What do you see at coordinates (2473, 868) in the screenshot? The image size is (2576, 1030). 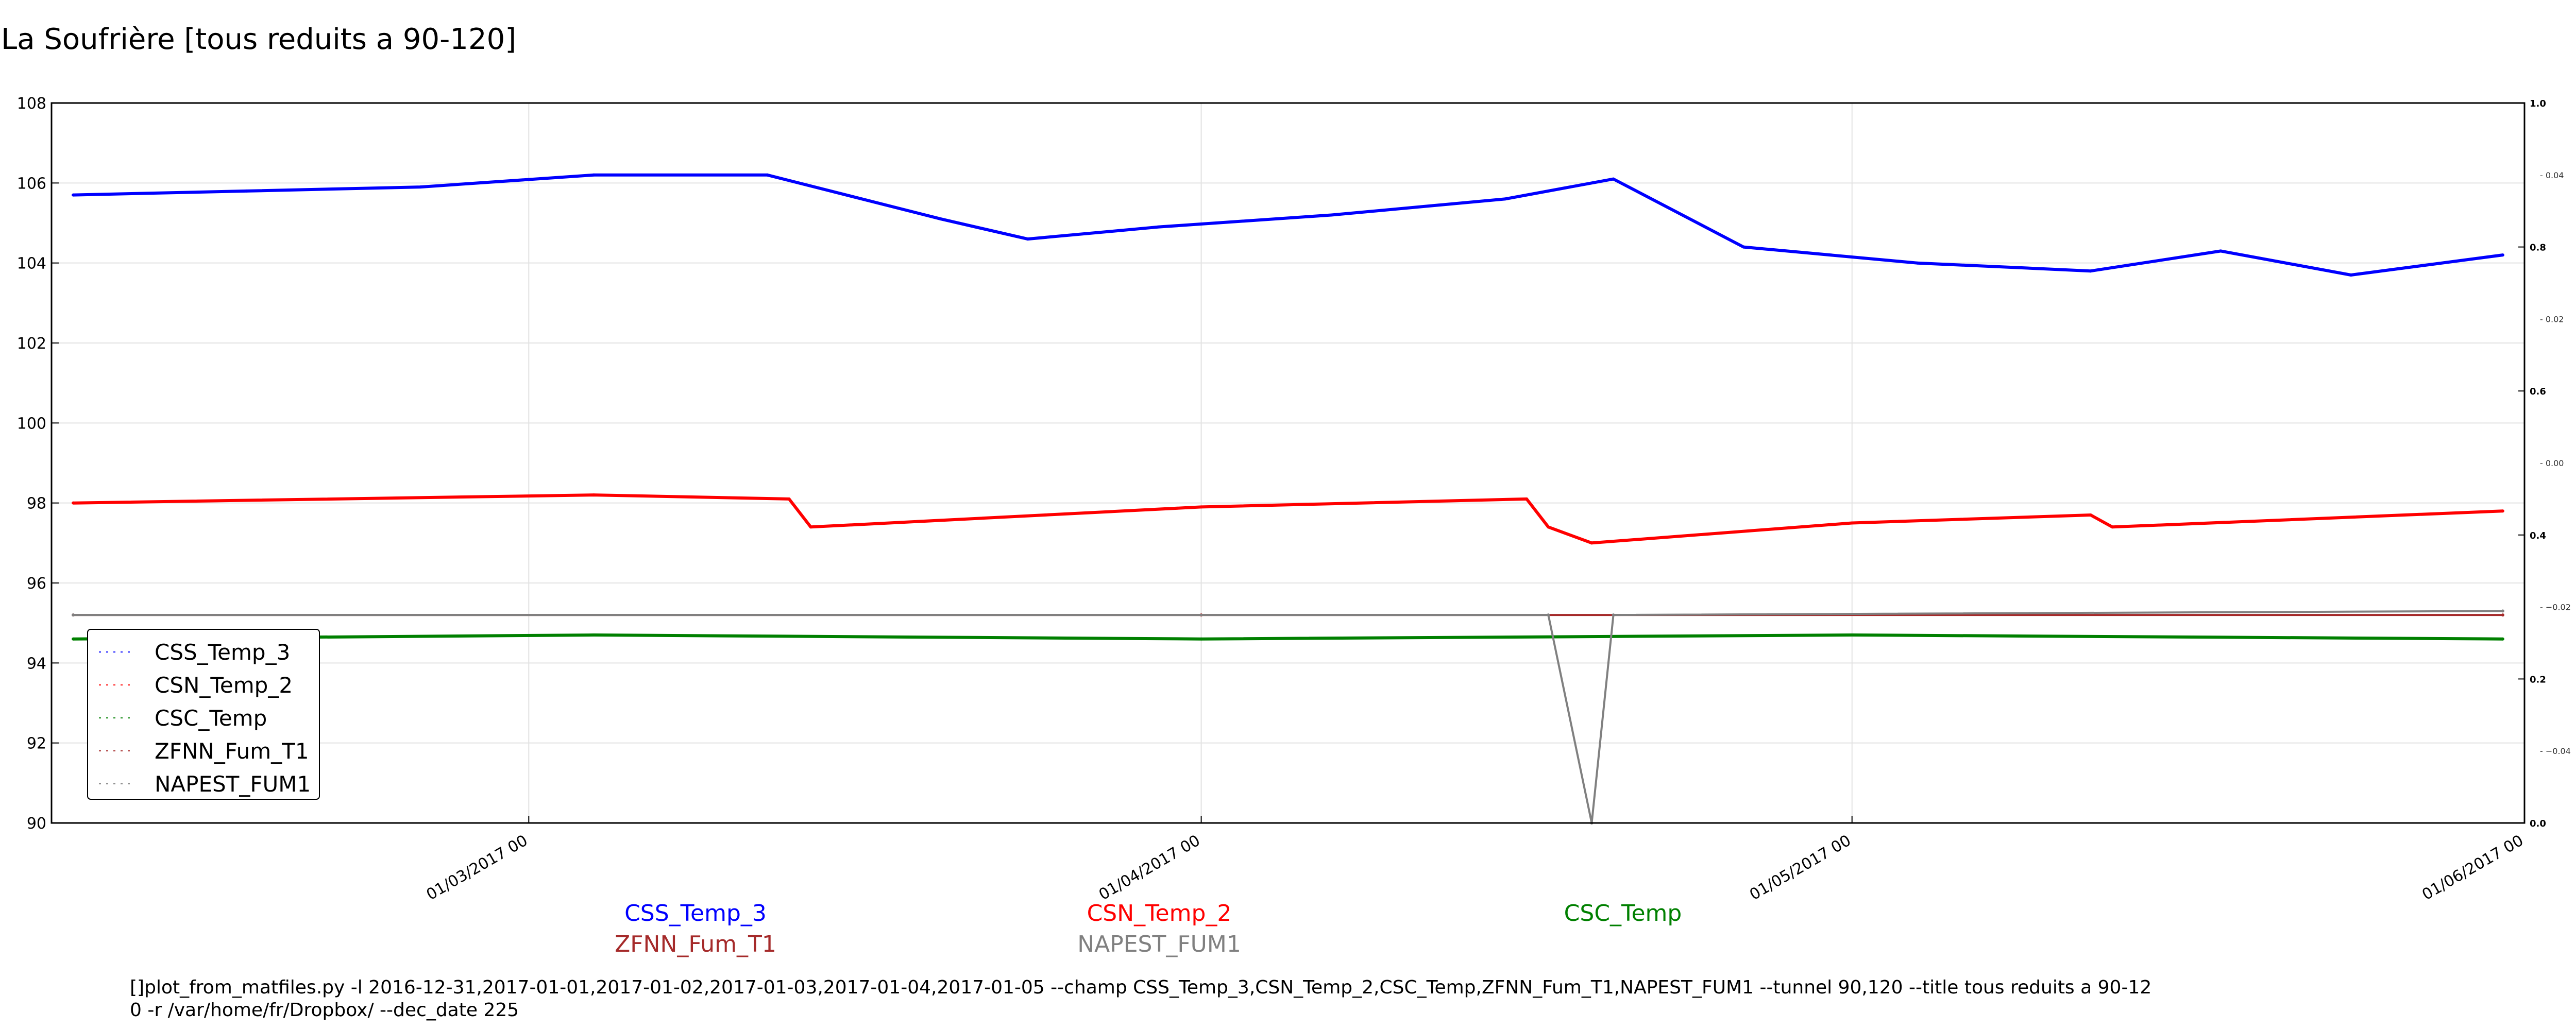 I see `x-tick-label: 01/06/2017 00` at bounding box center [2473, 868].